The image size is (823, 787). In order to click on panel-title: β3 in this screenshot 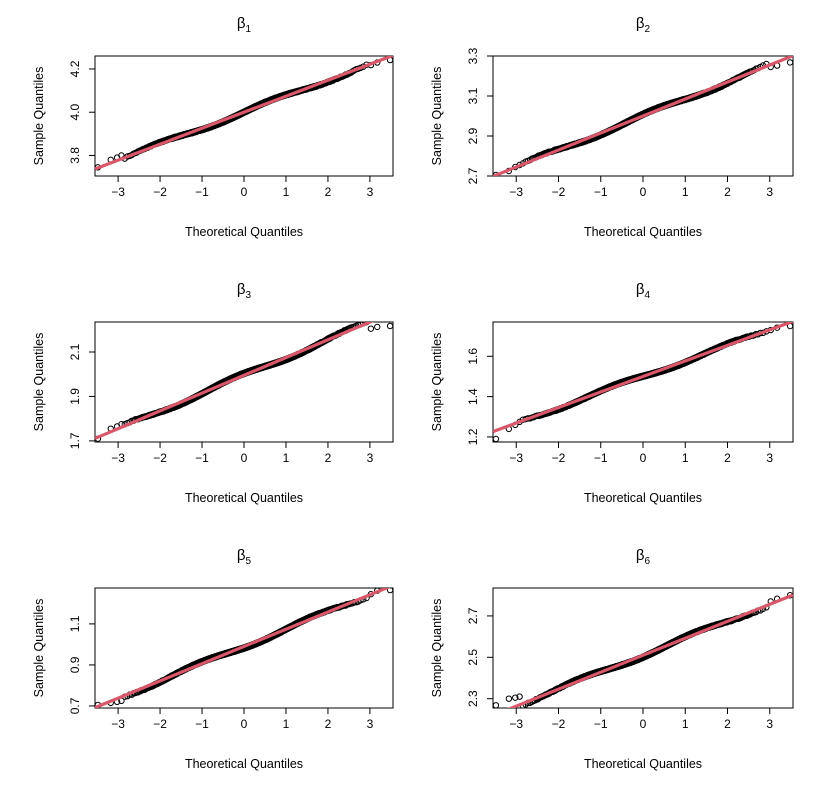, I will do `click(244, 291)`.